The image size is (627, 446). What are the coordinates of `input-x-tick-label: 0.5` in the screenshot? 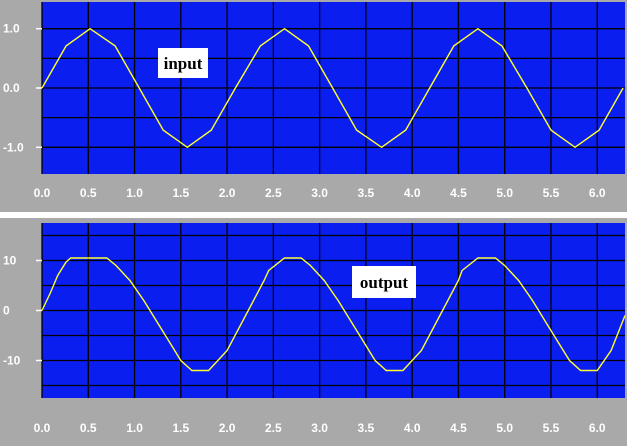 It's located at (88, 193).